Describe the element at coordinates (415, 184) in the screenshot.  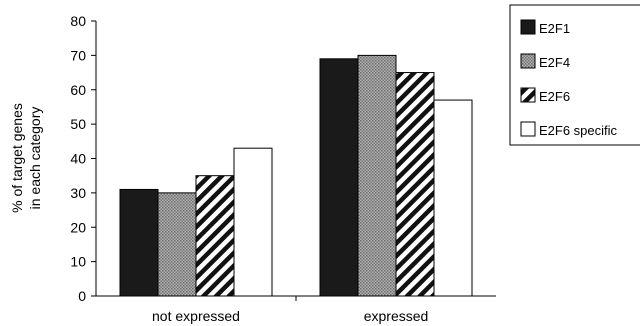
I see `bar-e2f6-expressed` at that location.